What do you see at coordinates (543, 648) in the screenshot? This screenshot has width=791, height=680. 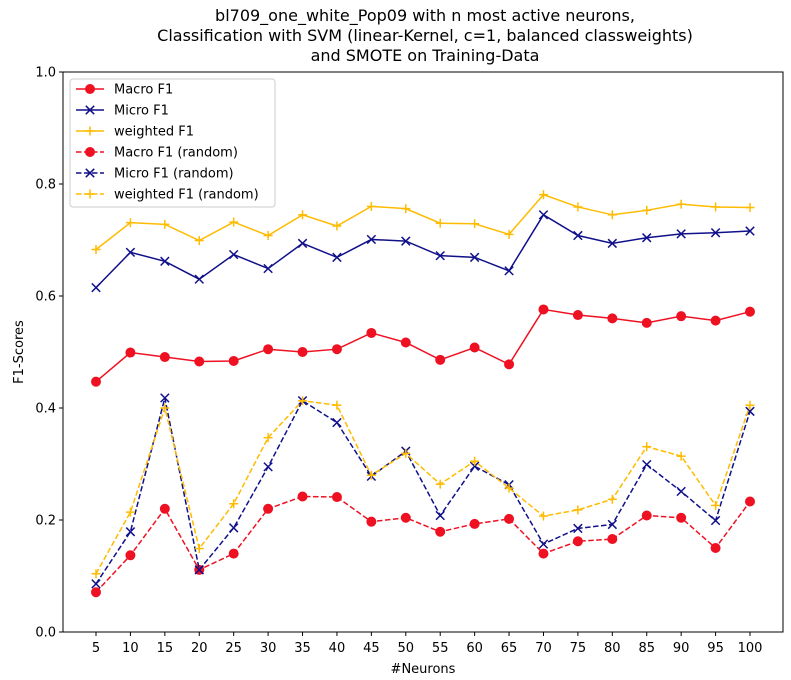 I see `x-tick-label: 70` at bounding box center [543, 648].